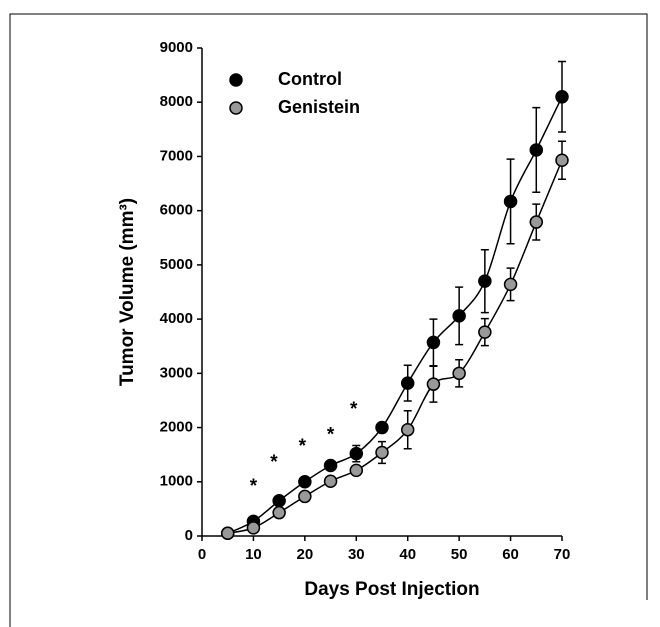 The height and width of the screenshot is (627, 660). Describe the element at coordinates (562, 554) in the screenshot. I see `x-tick-label: 70` at that location.